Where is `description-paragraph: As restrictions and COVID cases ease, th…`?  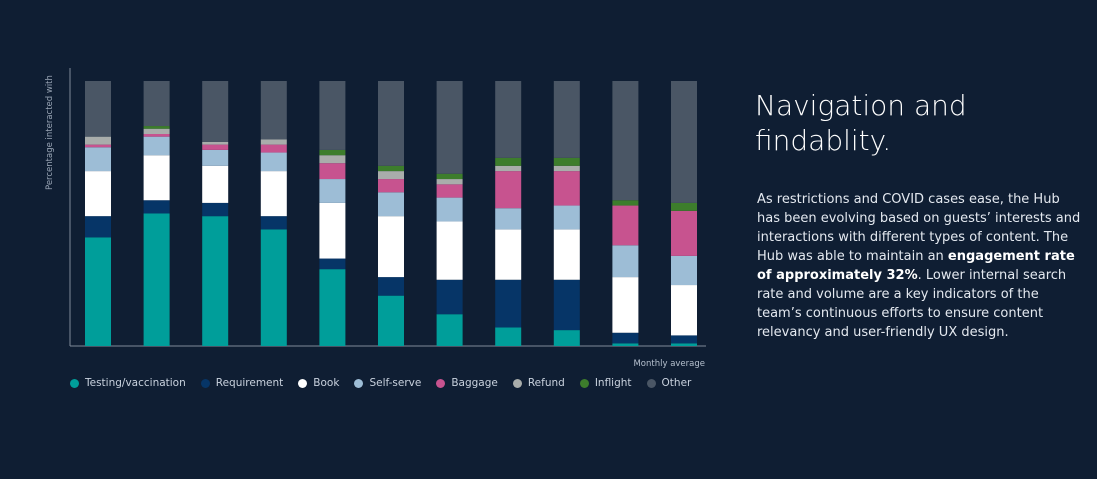 description-paragraph: As restrictions and COVID cases ease, th… is located at coordinates (919, 266).